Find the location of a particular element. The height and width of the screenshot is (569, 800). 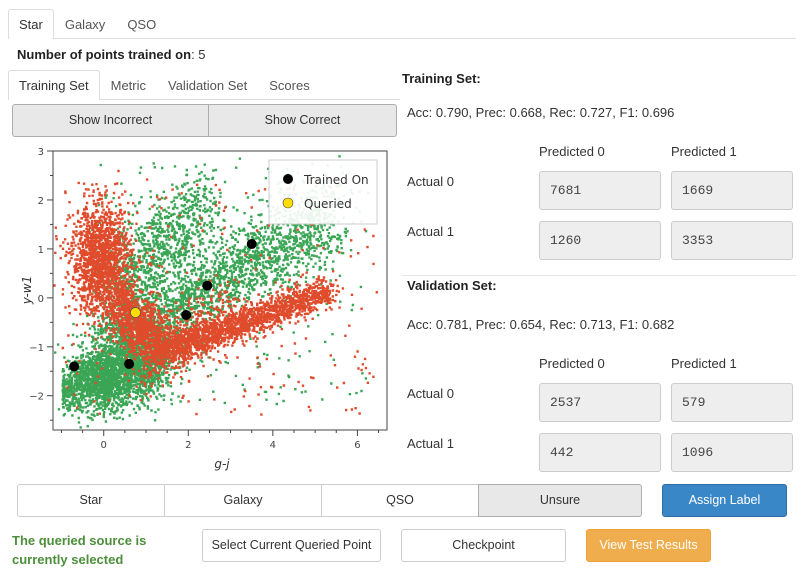

points-trained-label: Number of points trained on is located at coordinates (104, 54).